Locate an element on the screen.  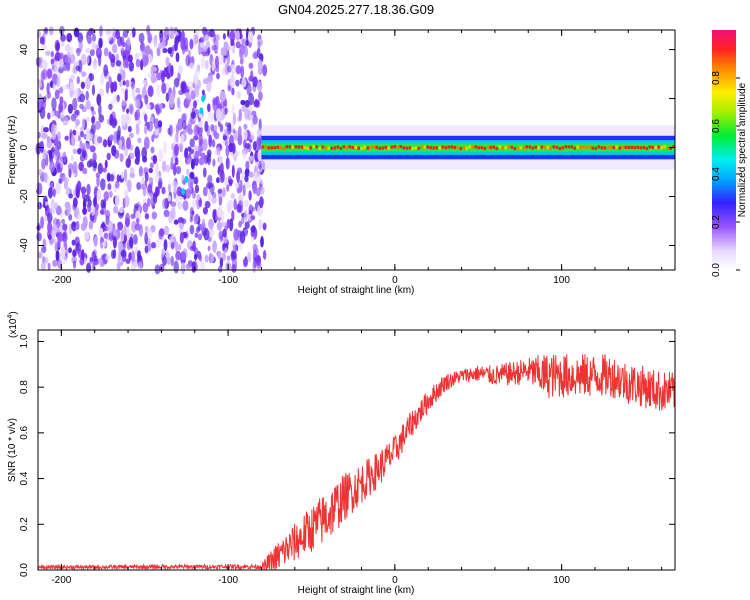
colorbar-tick-label: 0.4 is located at coordinates (716, 174).